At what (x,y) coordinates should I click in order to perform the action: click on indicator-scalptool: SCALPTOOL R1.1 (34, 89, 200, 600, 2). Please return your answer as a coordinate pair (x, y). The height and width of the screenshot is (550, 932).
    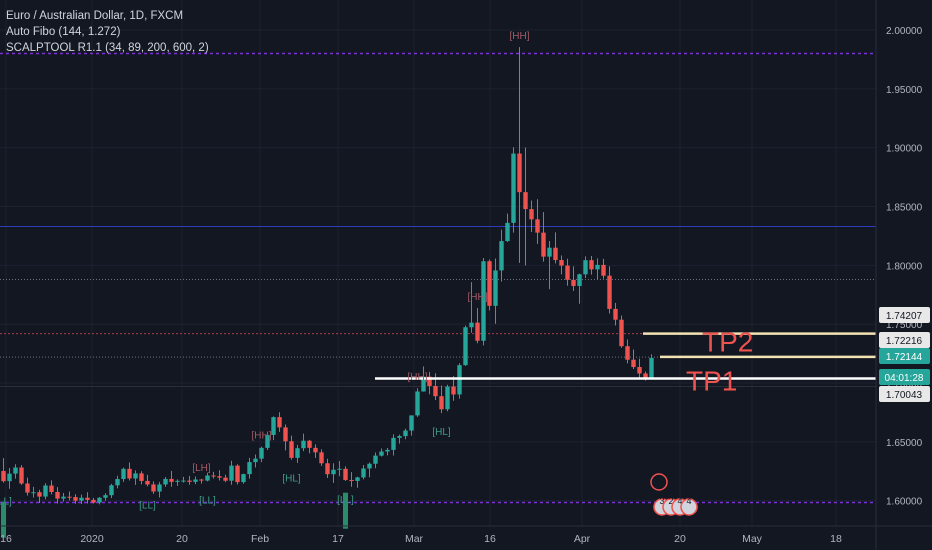
    Looking at the image, I should click on (107, 48).